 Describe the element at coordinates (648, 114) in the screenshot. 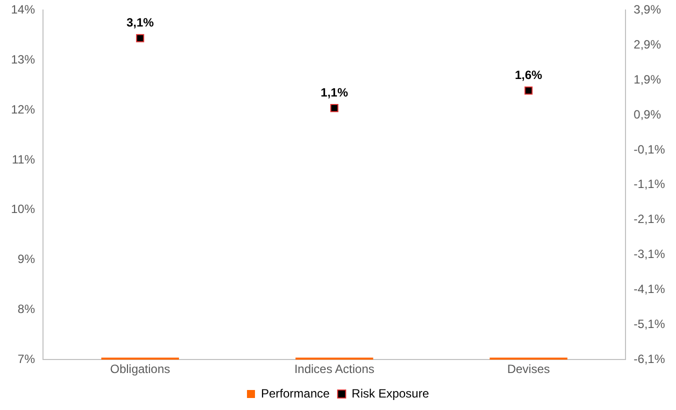

I see `y2-tick-label: 0,9%` at that location.